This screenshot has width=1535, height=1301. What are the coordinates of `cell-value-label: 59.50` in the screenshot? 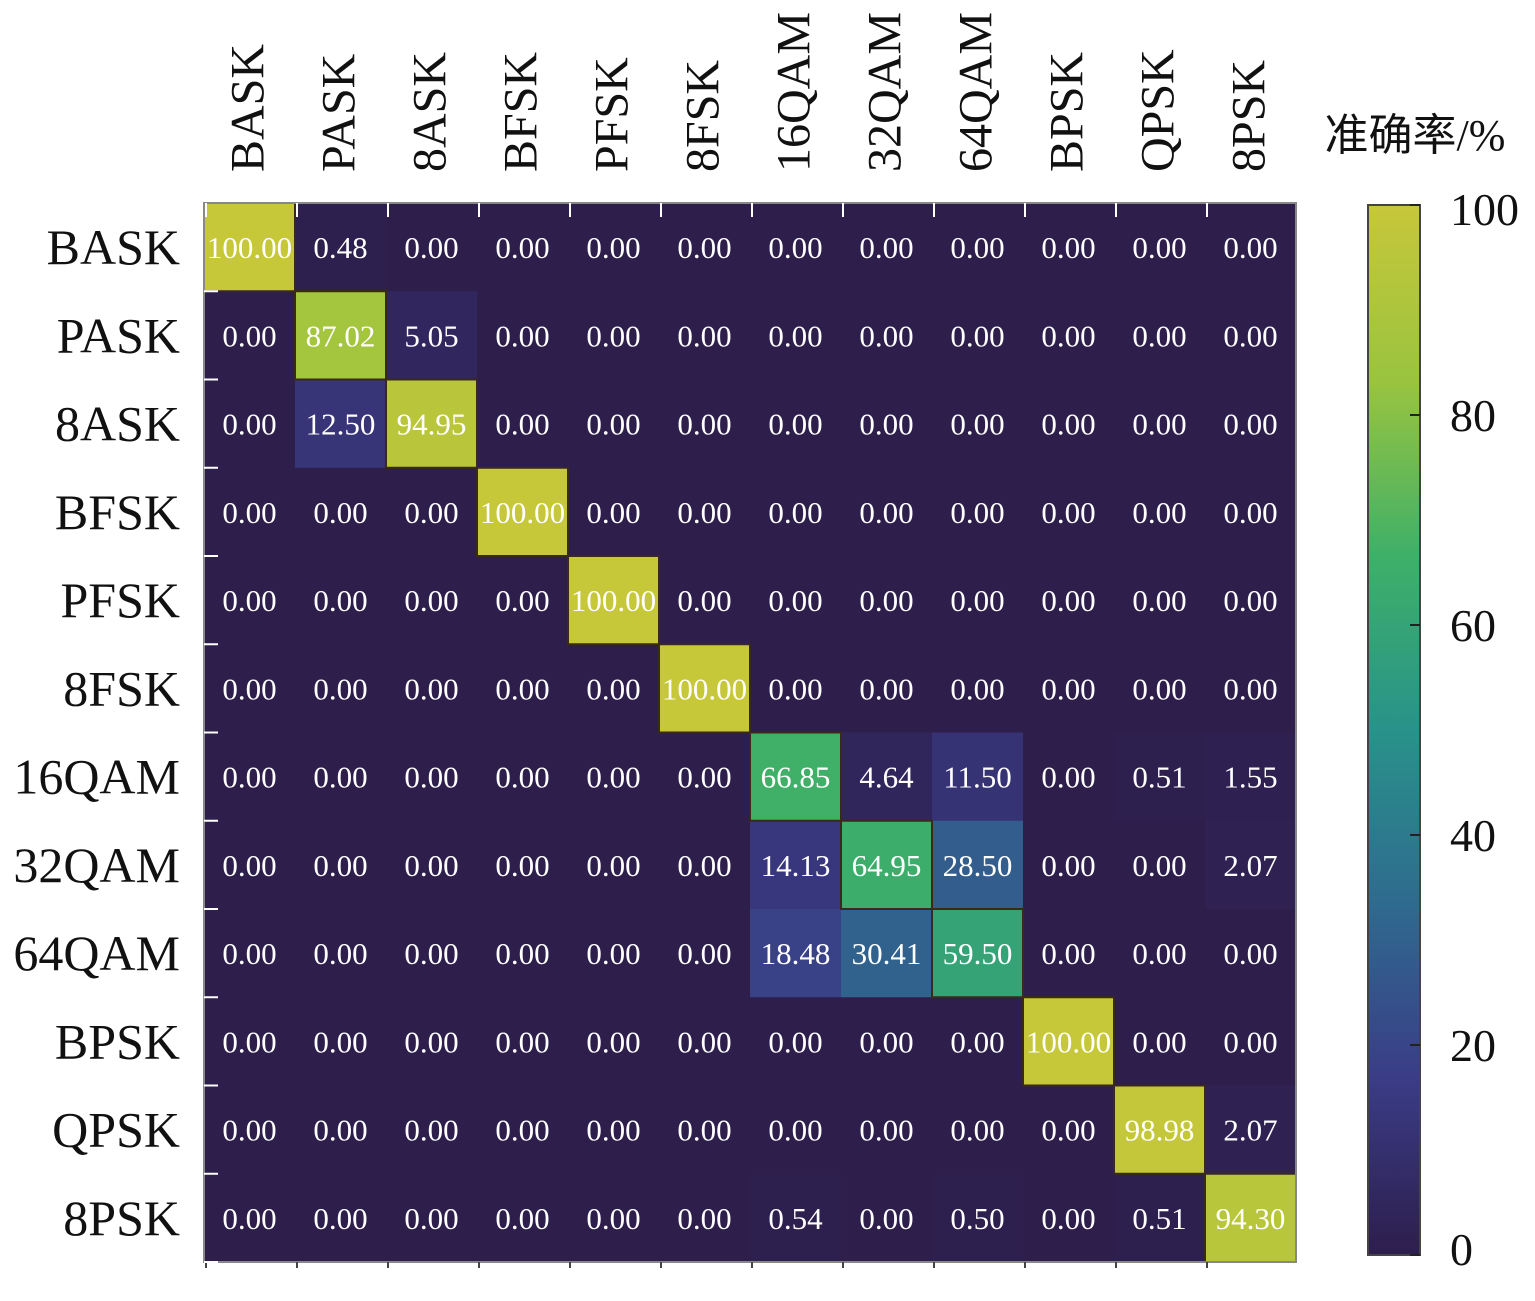 It's located at (978, 953).